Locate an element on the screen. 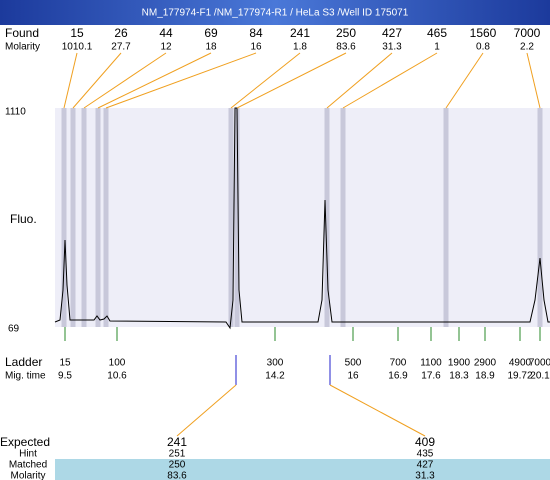 The height and width of the screenshot is (480, 550). found-value: 84 is located at coordinates (256, 33).